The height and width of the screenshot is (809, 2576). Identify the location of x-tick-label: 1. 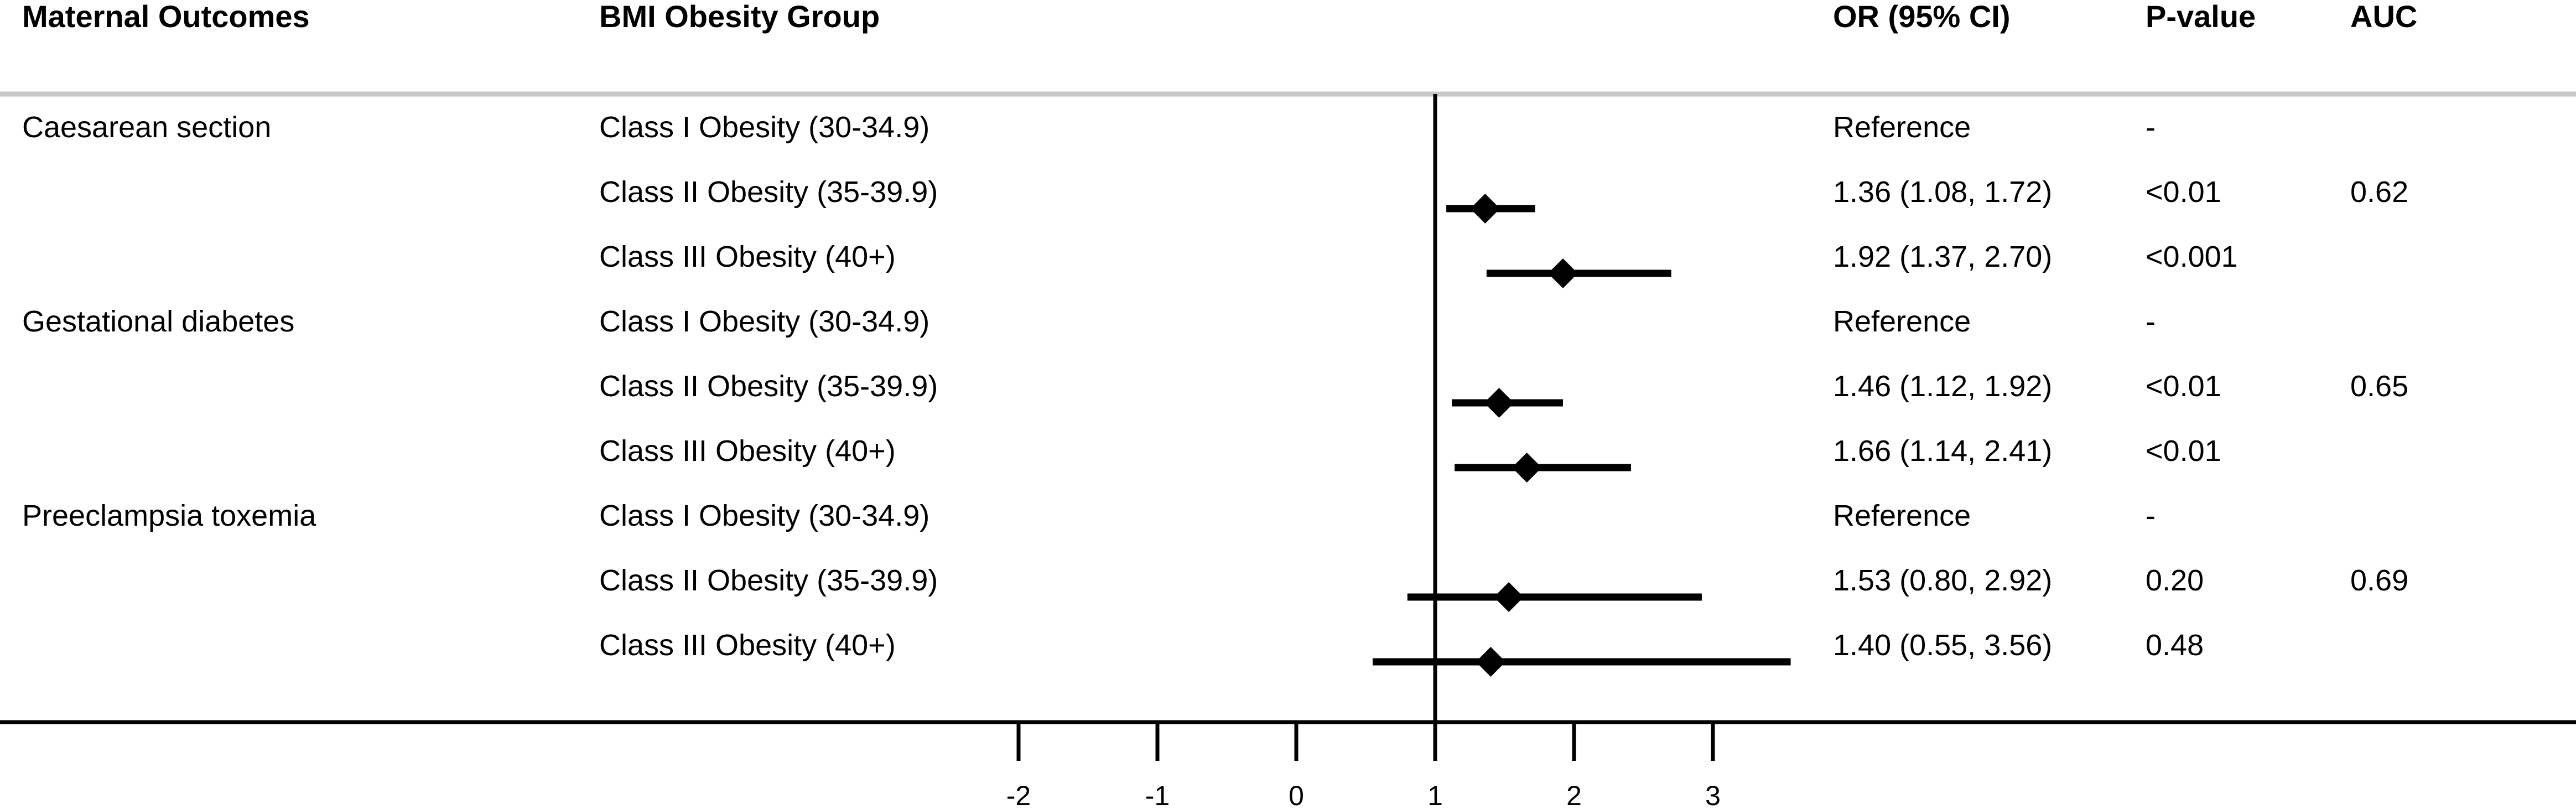
(1435, 794).